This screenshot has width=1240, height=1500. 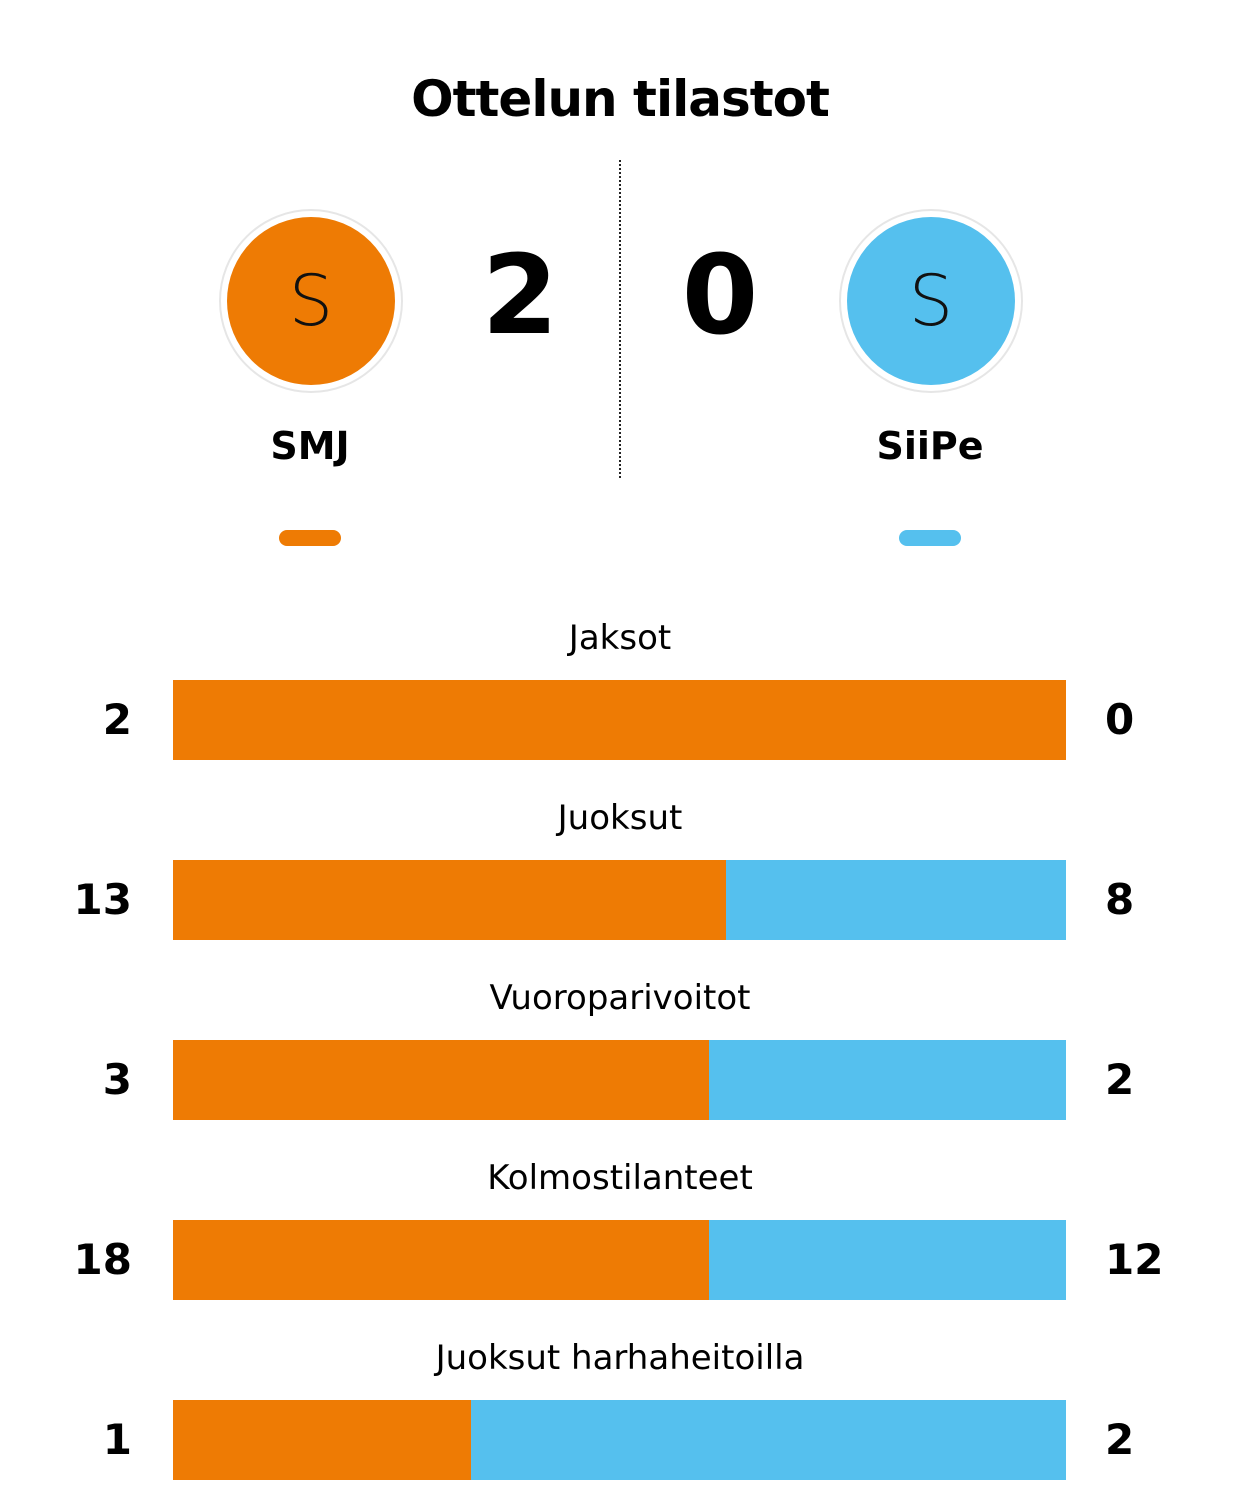 I want to click on home-value-vuoroparivoitot: 3, so click(x=117, y=1079).